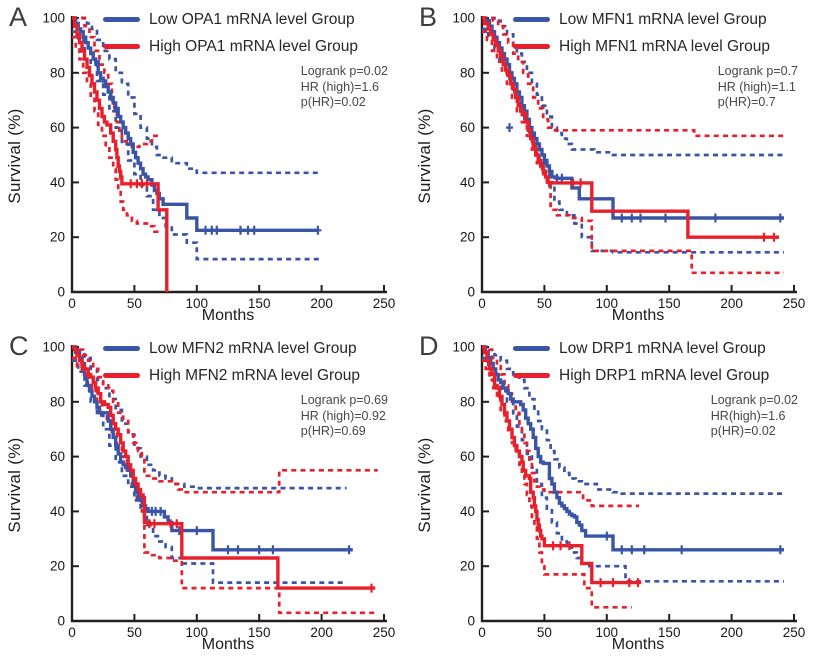 The image size is (820, 658). I want to click on stats-block: Logrank p=0.7 HR (high)=1.1 p(HR)=0.7, so click(758, 87).